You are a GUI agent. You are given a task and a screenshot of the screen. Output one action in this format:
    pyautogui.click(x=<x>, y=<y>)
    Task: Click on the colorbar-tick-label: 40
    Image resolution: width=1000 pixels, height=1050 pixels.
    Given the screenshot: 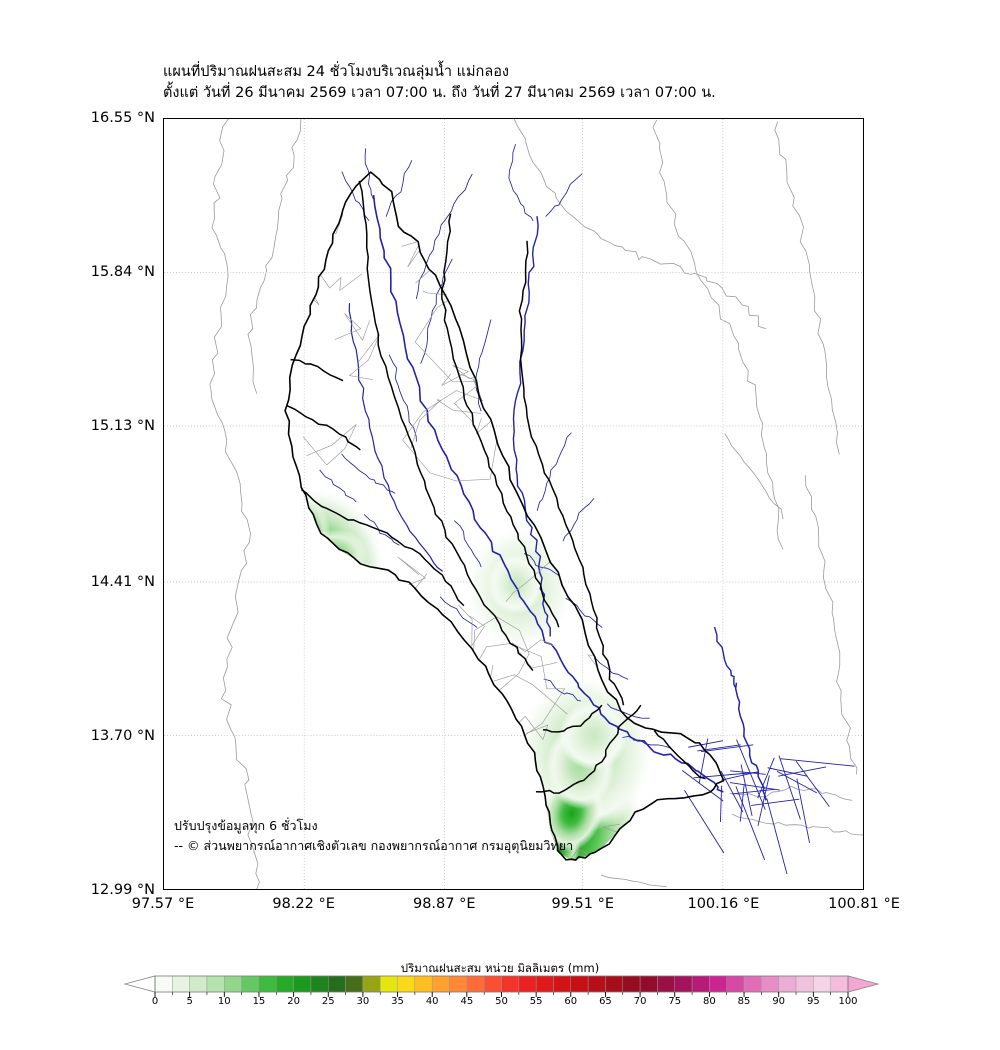 What is the action you would take?
    pyautogui.click(x=432, y=1001)
    